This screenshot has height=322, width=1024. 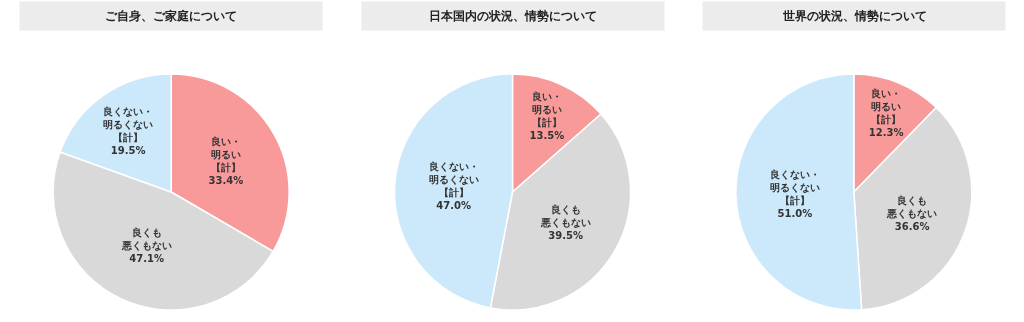 I want to click on data-label: 47.0%, so click(x=453, y=206).